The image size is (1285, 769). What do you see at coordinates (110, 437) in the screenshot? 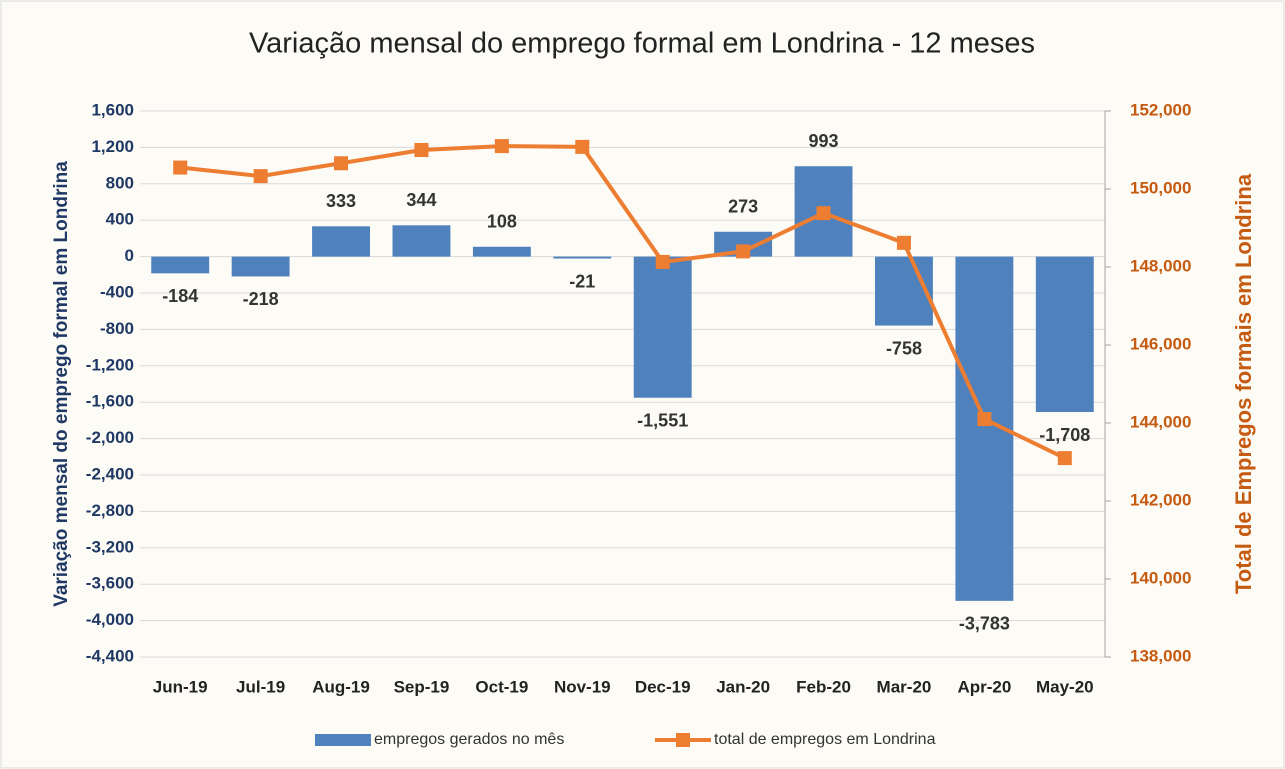
I see `y-tick-label: -2,000` at bounding box center [110, 437].